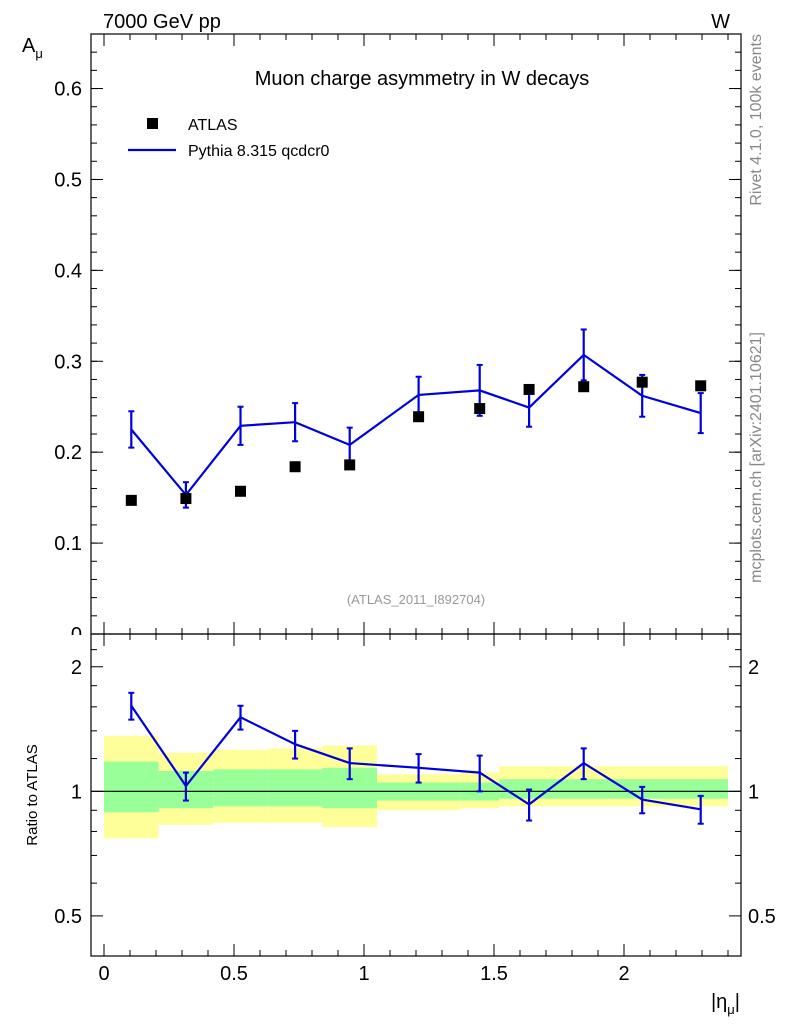 This screenshot has height=1024, width=786. Describe the element at coordinates (76, 792) in the screenshot. I see `ratio-y-tick-label-left: 1` at that location.